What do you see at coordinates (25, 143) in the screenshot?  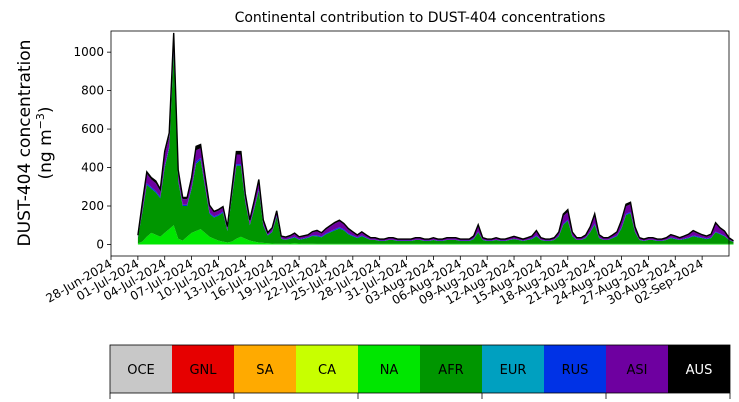 I see `y-axis-label-line1: DUST-404 concentration` at bounding box center [25, 143].